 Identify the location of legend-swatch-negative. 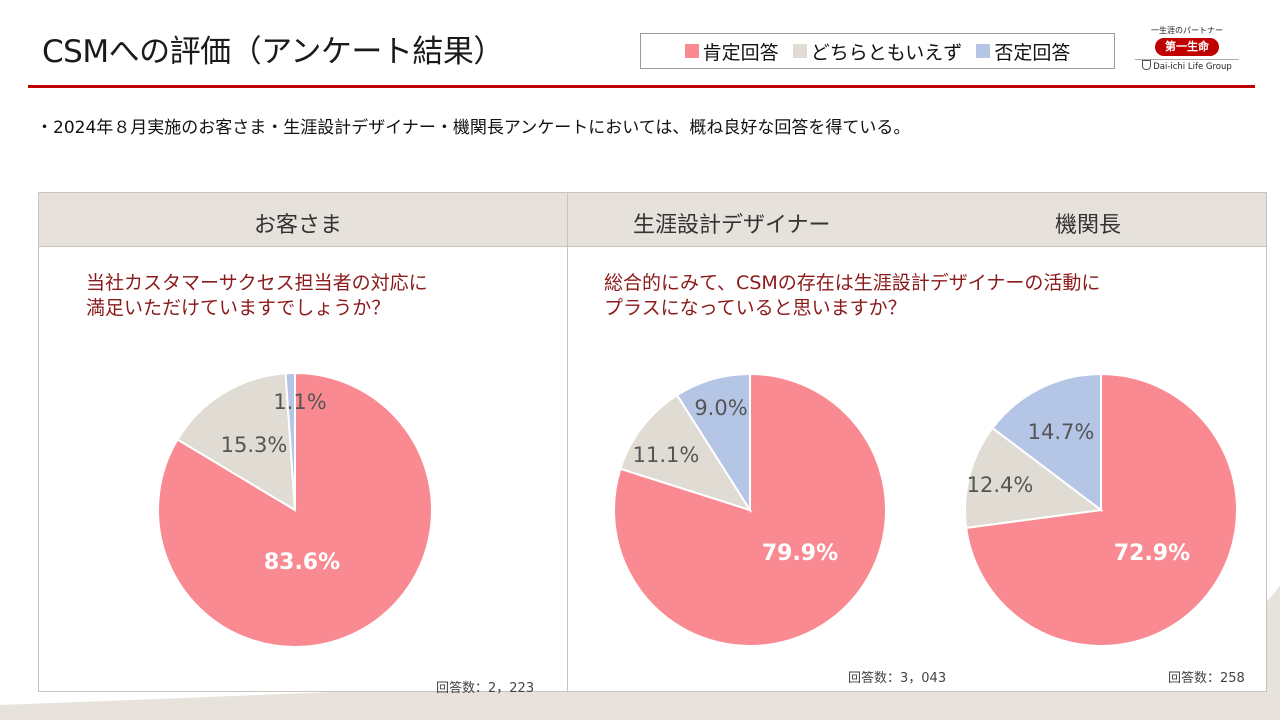
(983, 51).